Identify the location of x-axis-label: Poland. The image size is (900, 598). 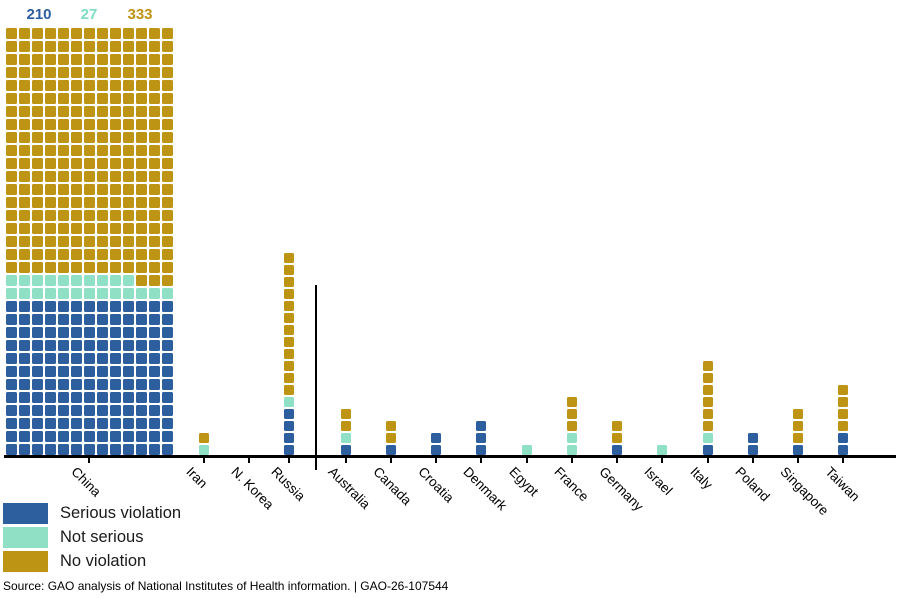
(752, 484).